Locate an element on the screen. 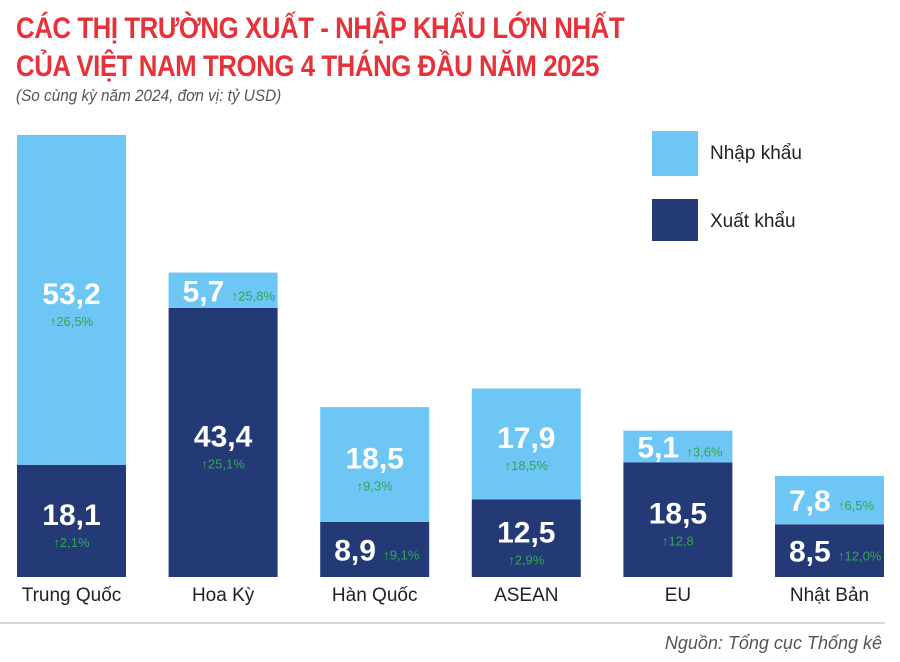 The height and width of the screenshot is (662, 900). legend-label-import: Nhập khẩu is located at coordinates (756, 153).